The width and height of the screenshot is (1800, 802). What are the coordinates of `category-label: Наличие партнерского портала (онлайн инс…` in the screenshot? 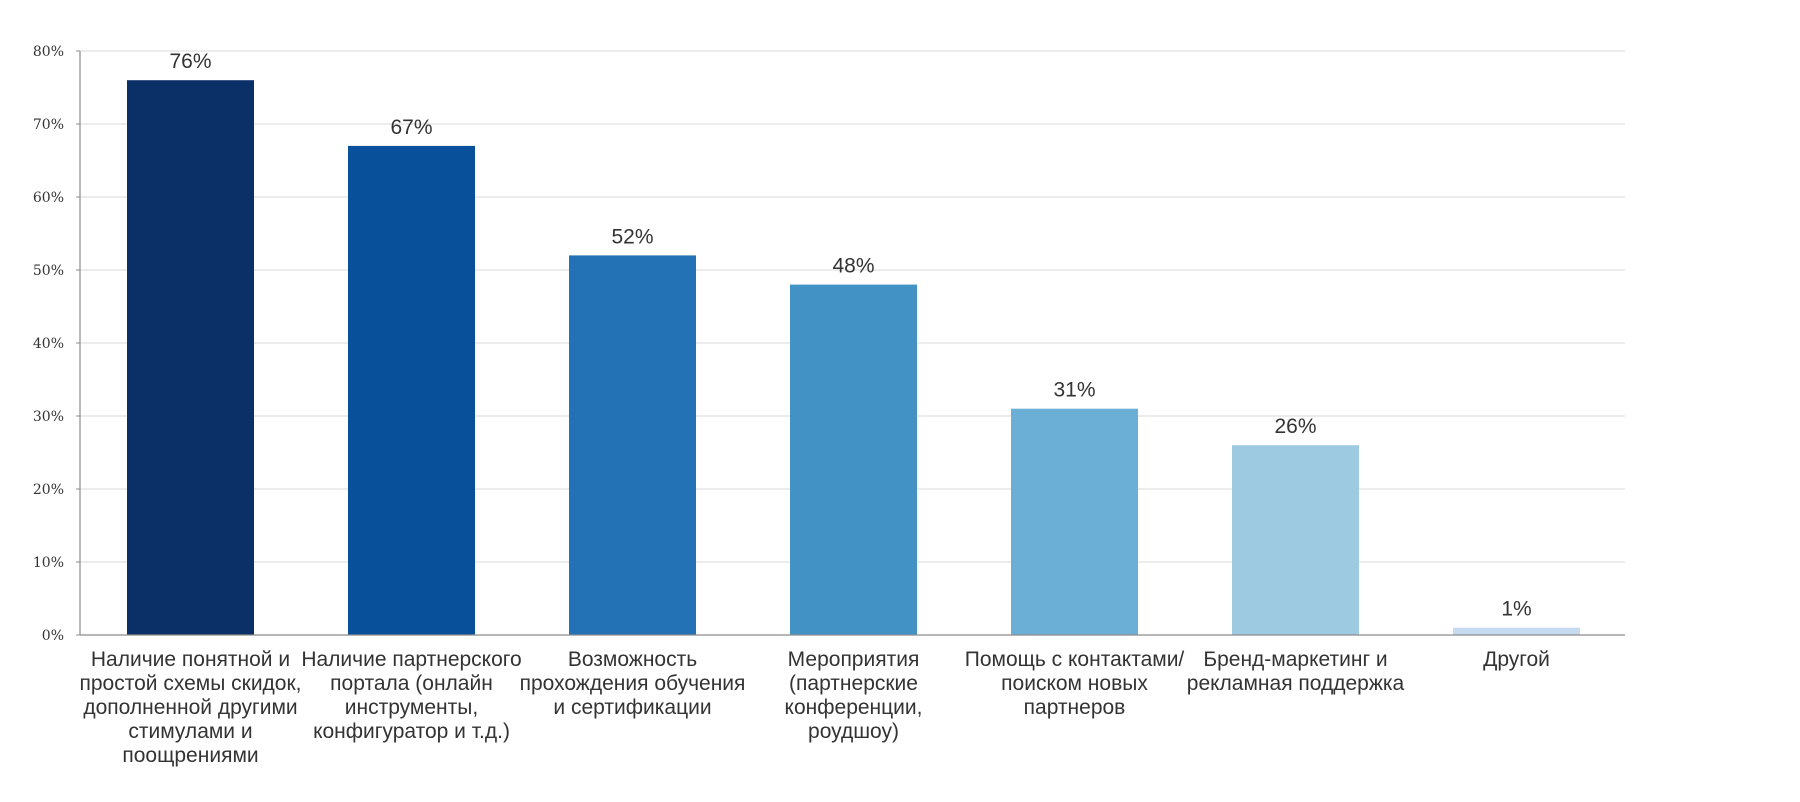 It's located at (411, 695).